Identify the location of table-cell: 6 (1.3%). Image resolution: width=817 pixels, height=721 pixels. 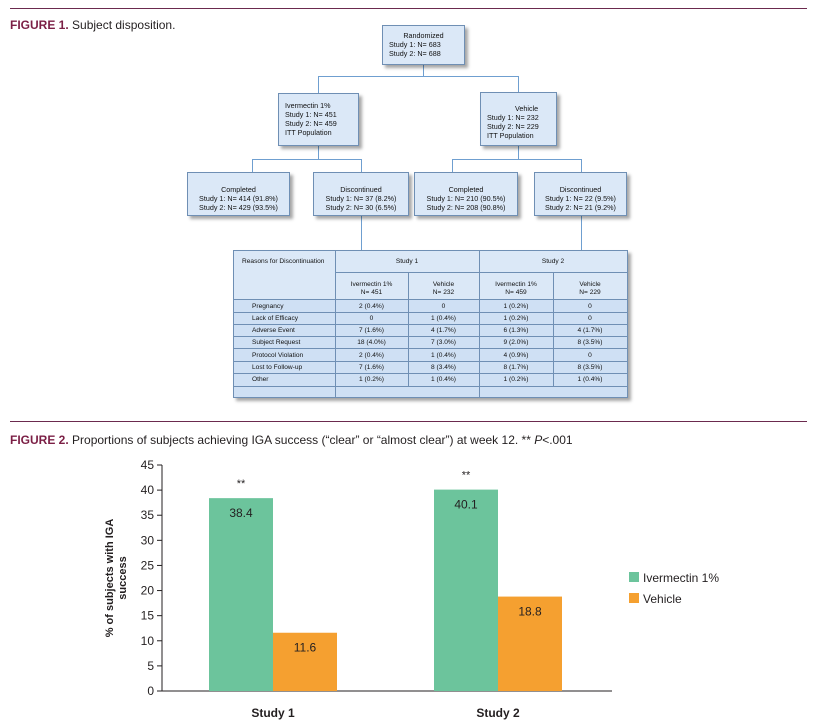
(516, 330).